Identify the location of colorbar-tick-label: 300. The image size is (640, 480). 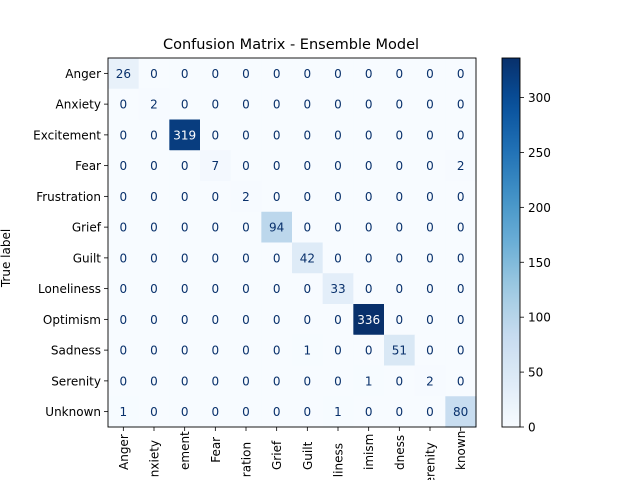
(539, 98).